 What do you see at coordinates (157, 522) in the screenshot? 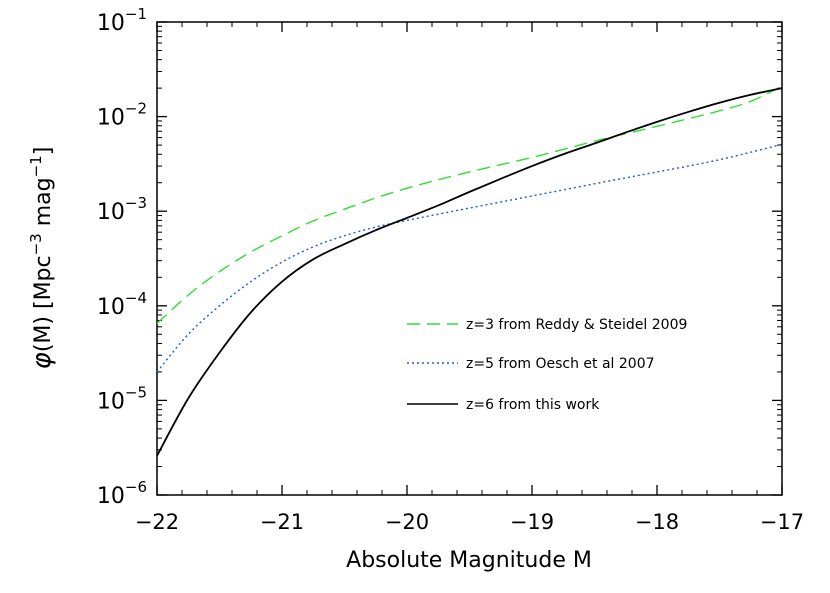
I see `x-tick-label: −22` at bounding box center [157, 522].